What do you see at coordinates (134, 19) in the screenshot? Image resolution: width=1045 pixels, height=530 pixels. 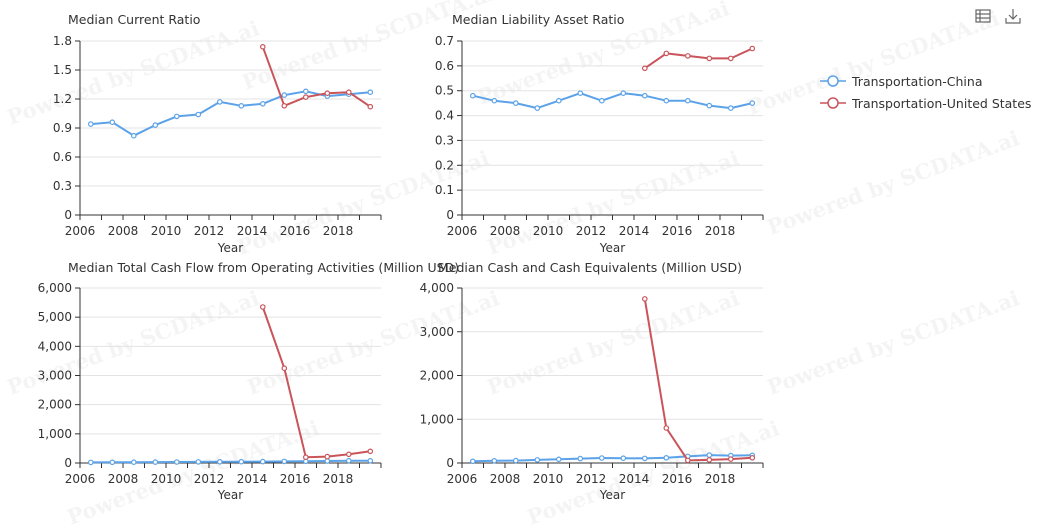 I see `chart-title: Median Current Ratio` at bounding box center [134, 19].